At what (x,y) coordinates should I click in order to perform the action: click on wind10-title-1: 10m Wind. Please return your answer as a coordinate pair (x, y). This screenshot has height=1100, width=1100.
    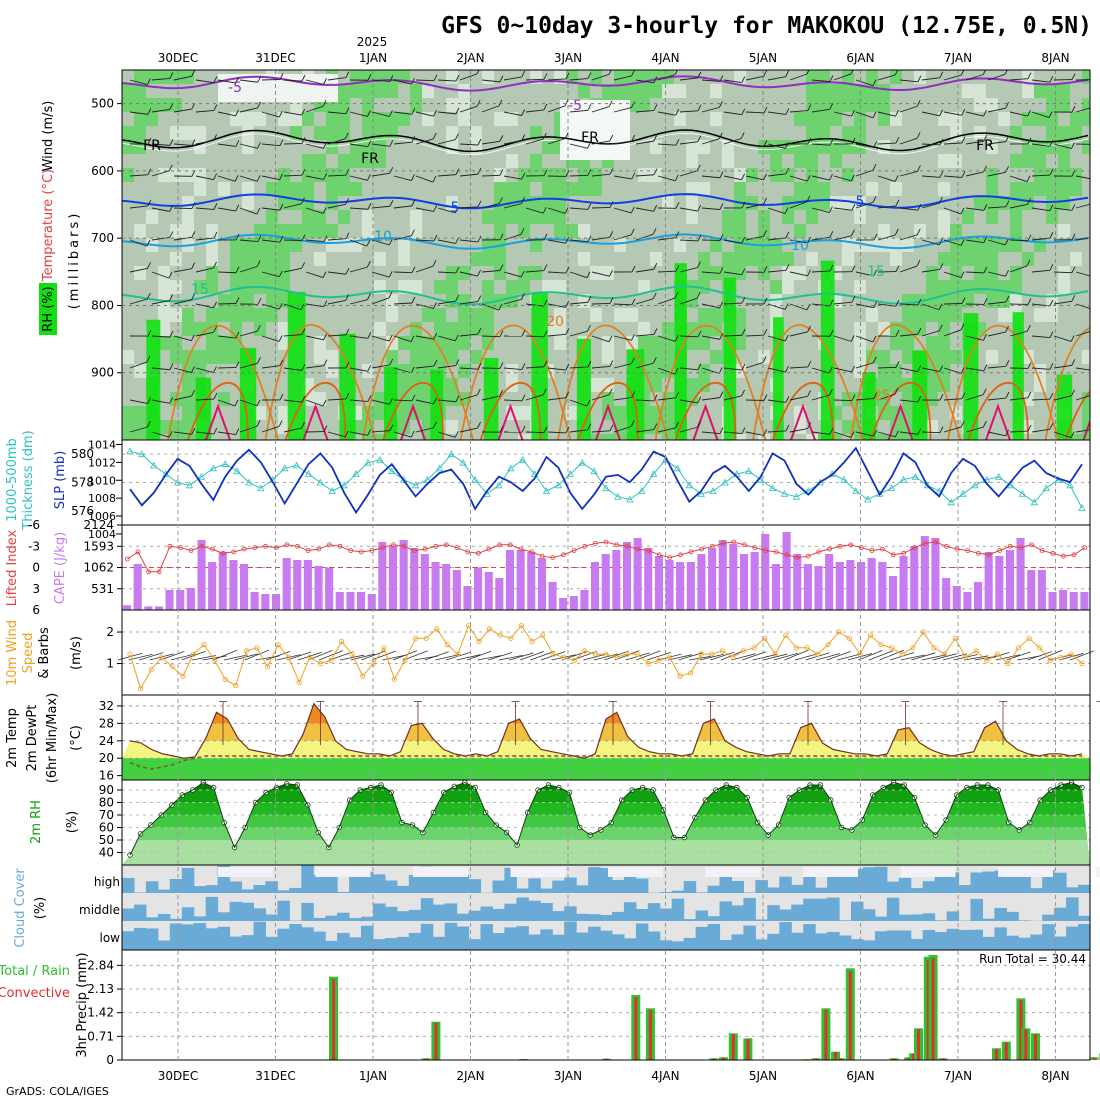
    Looking at the image, I should click on (12, 653).